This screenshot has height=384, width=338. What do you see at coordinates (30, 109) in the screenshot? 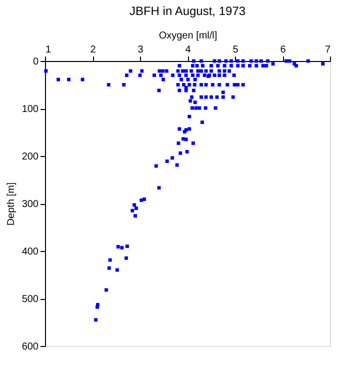
I see `y-tick-label: 100` at bounding box center [30, 109].